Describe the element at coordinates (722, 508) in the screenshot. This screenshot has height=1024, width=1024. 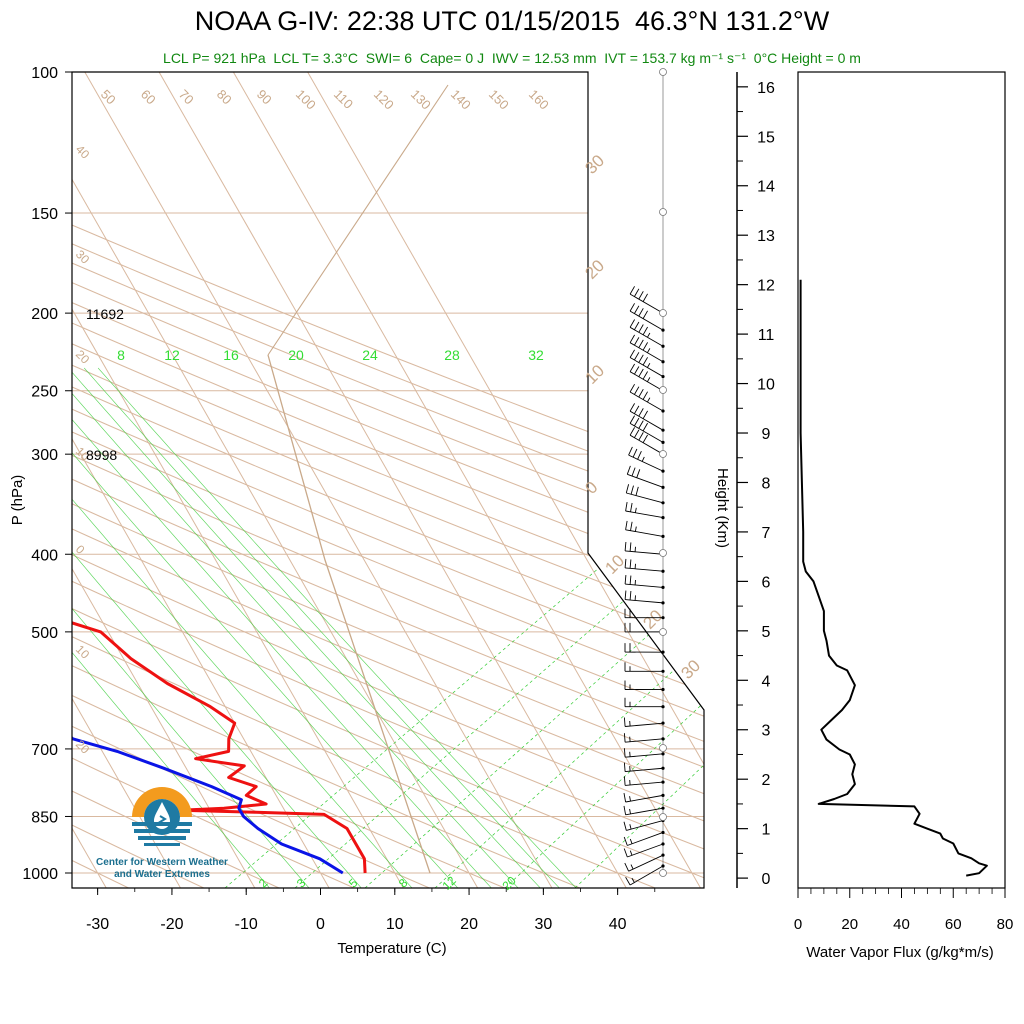
I see `height-axis-label: Height (Km)` at that location.